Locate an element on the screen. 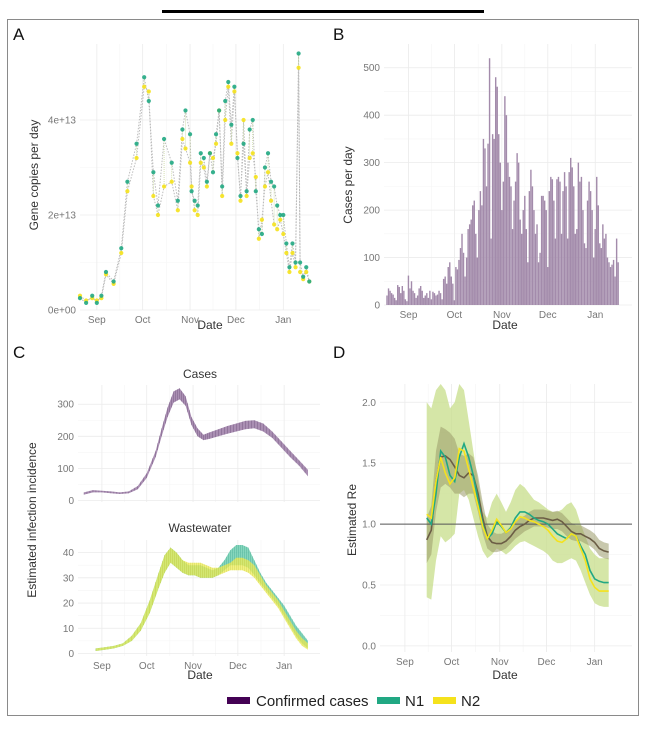 The width and height of the screenshot is (650, 731). panel-d-ribbon-confirmed-cases is located at coordinates (517, 495).